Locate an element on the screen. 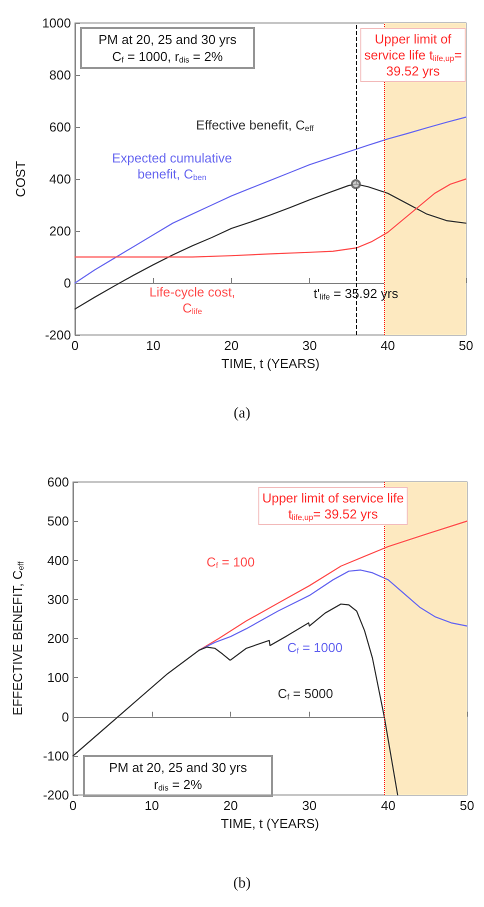 The width and height of the screenshot is (484, 907). y-tick-label: 800 is located at coordinates (60, 75).